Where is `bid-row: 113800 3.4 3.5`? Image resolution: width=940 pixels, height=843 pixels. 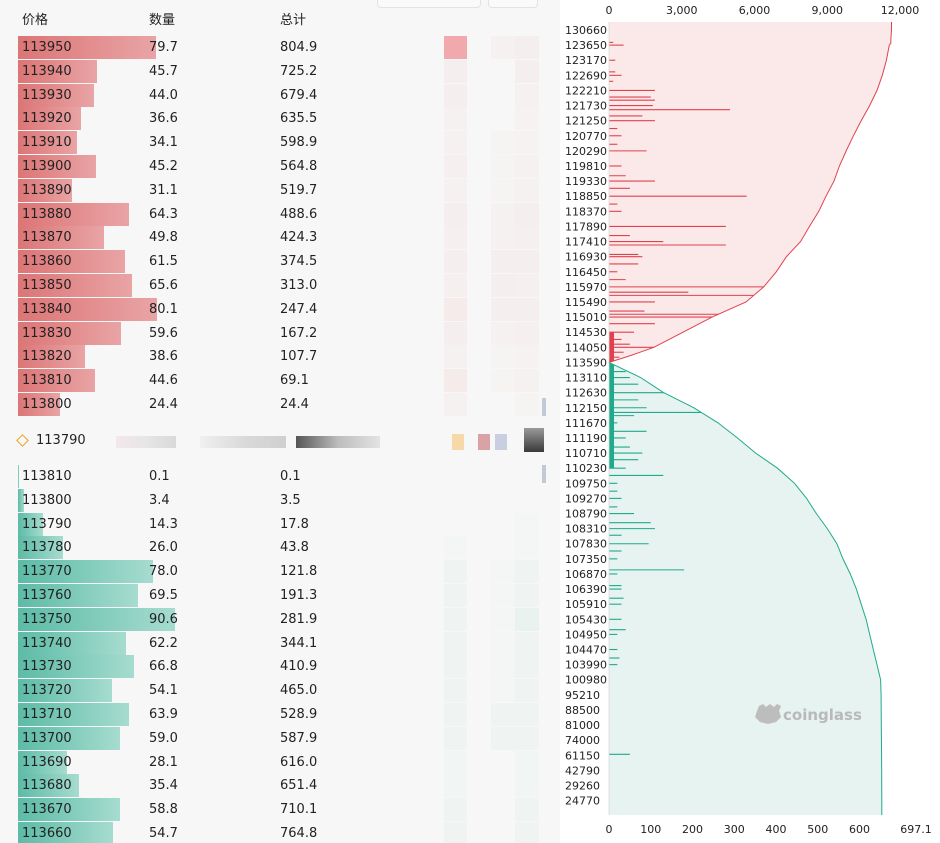 bid-row: 113800 3.4 3.5 is located at coordinates (280, 500).